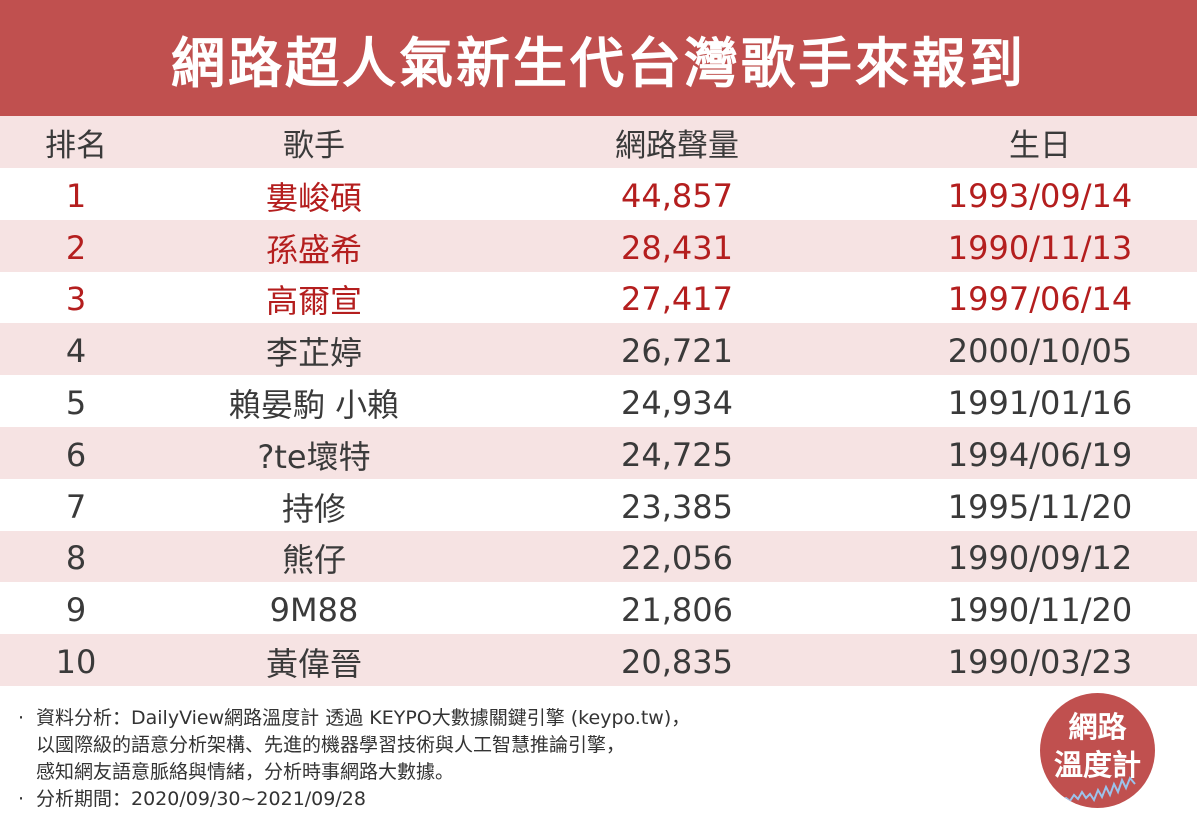 This screenshot has width=1197, height=831. Describe the element at coordinates (331, 745) in the screenshot. I see `analysis-note-line2: 以國際級的語意分析架構、先進的機器學習技術與人工智慧推論引擎，` at that location.